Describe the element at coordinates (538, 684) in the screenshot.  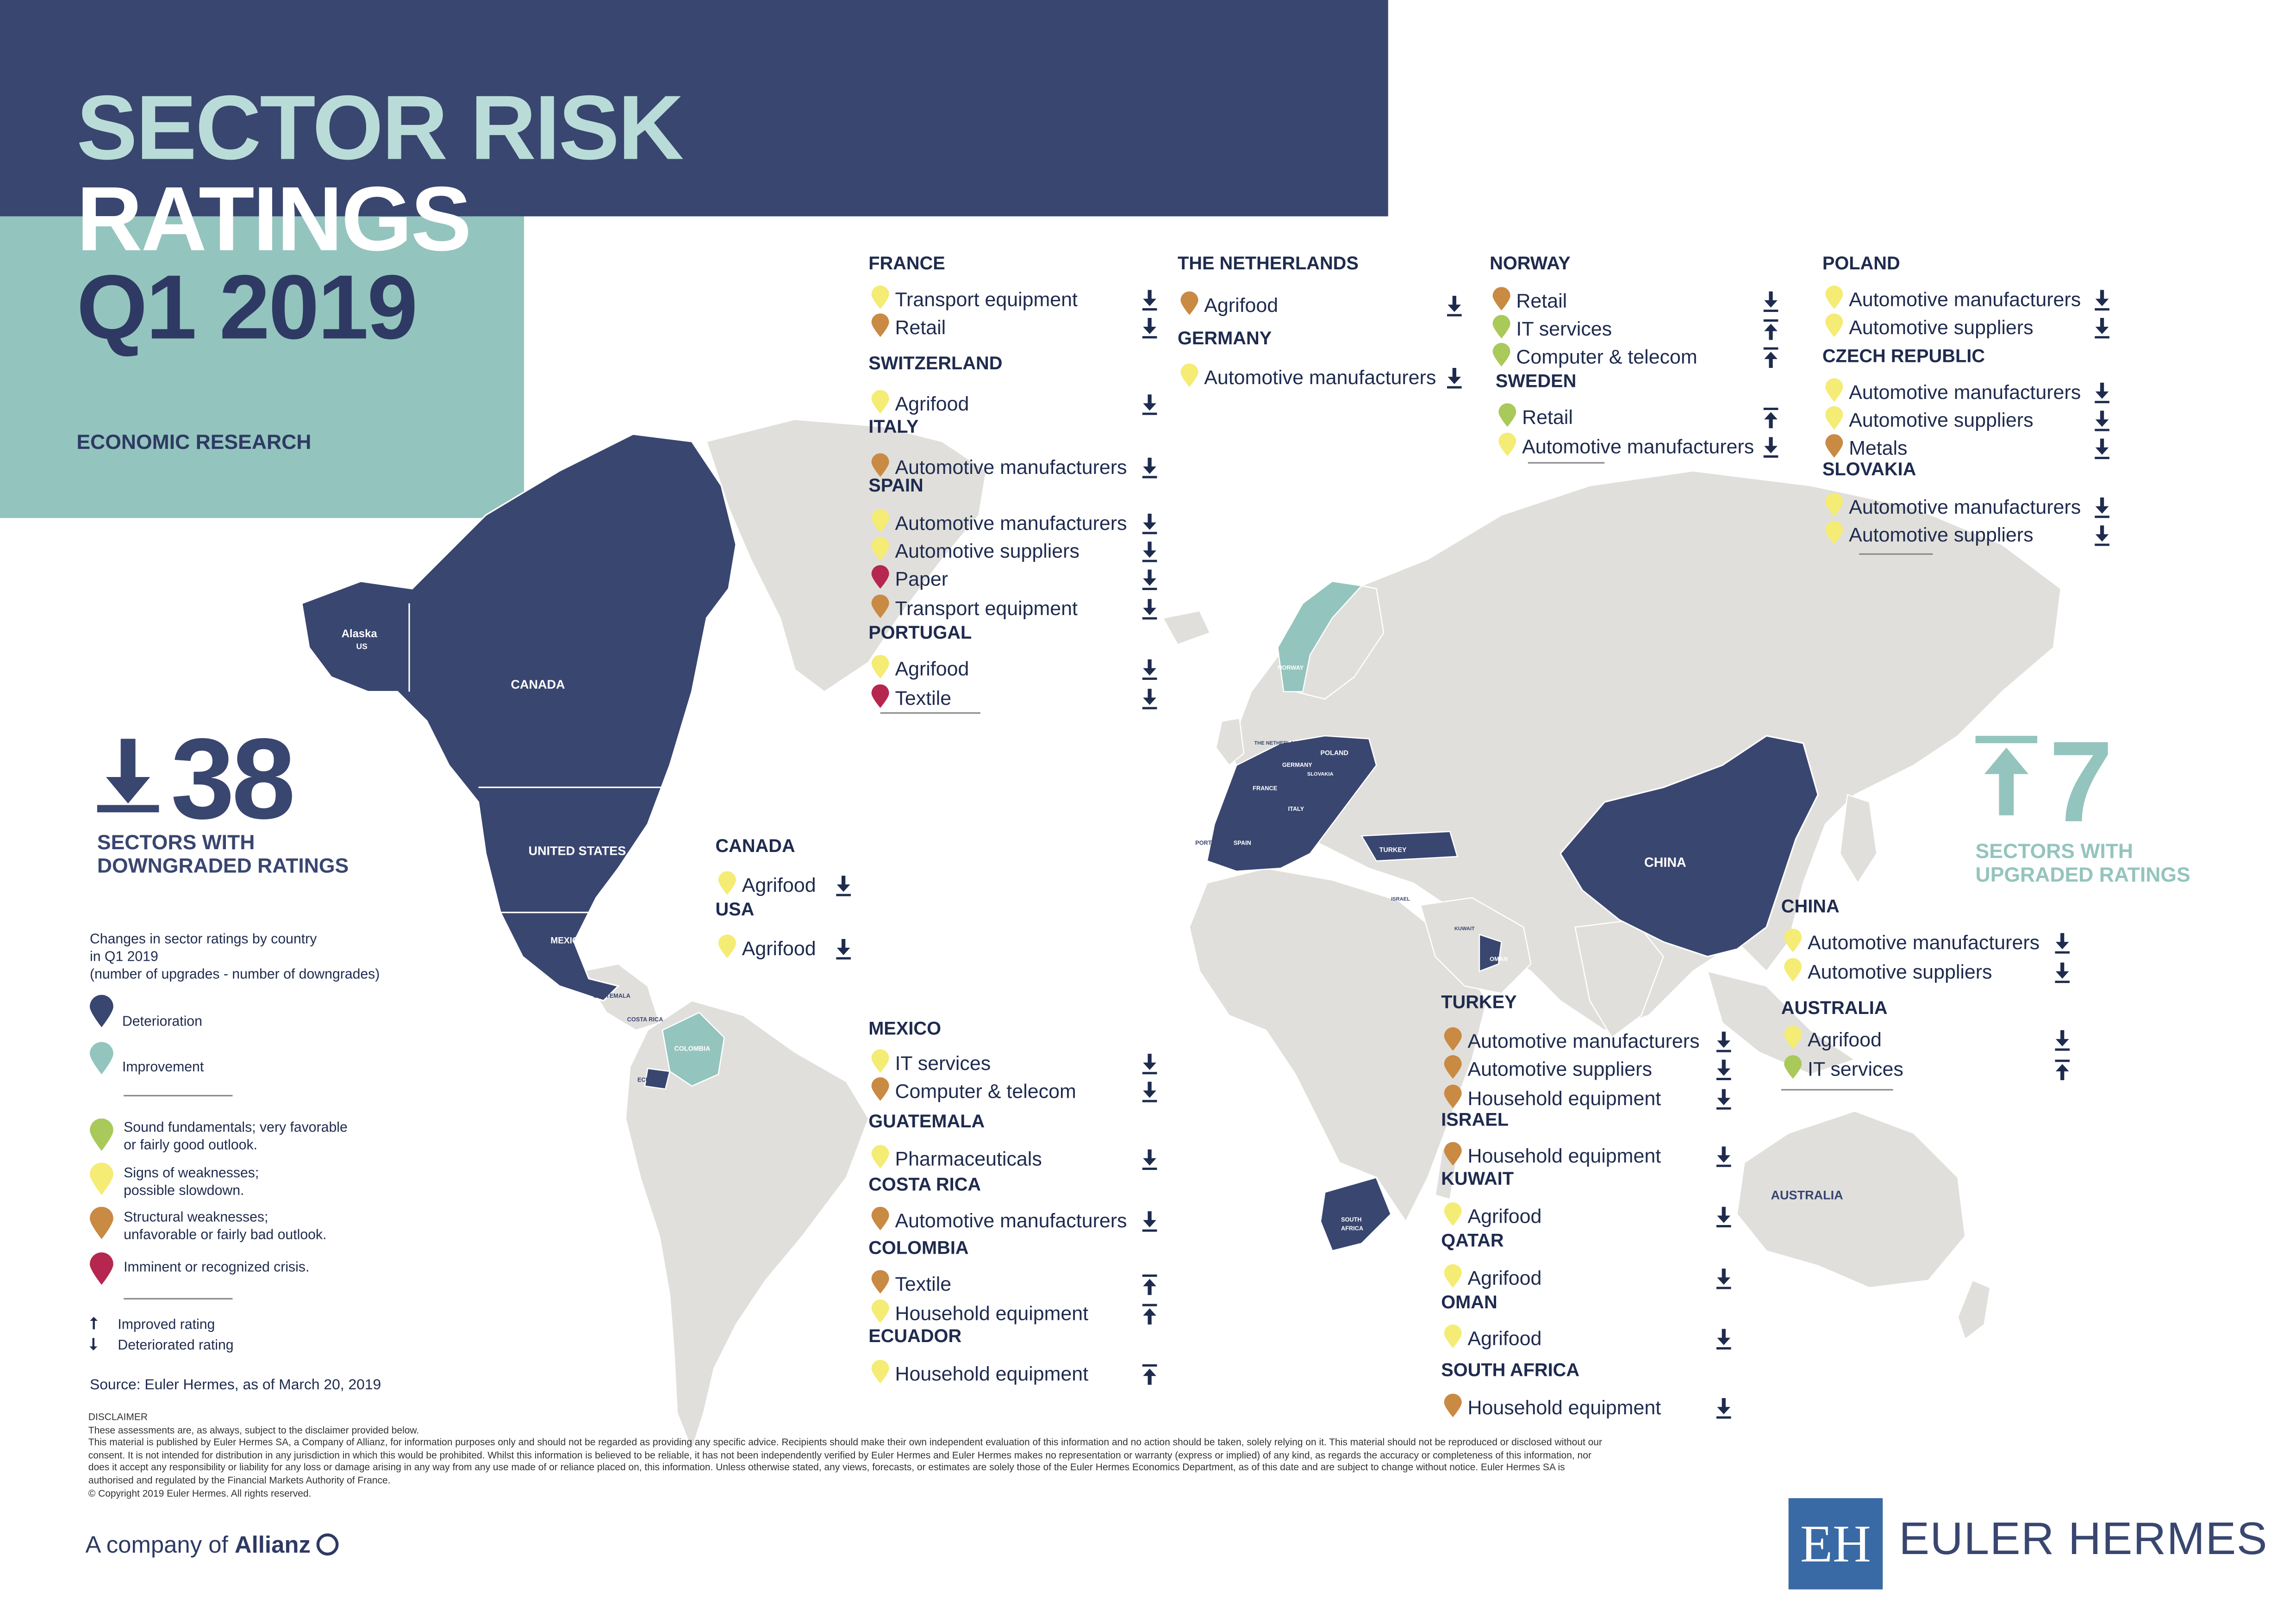
I see `map-label-canada: CANADA` at that location.